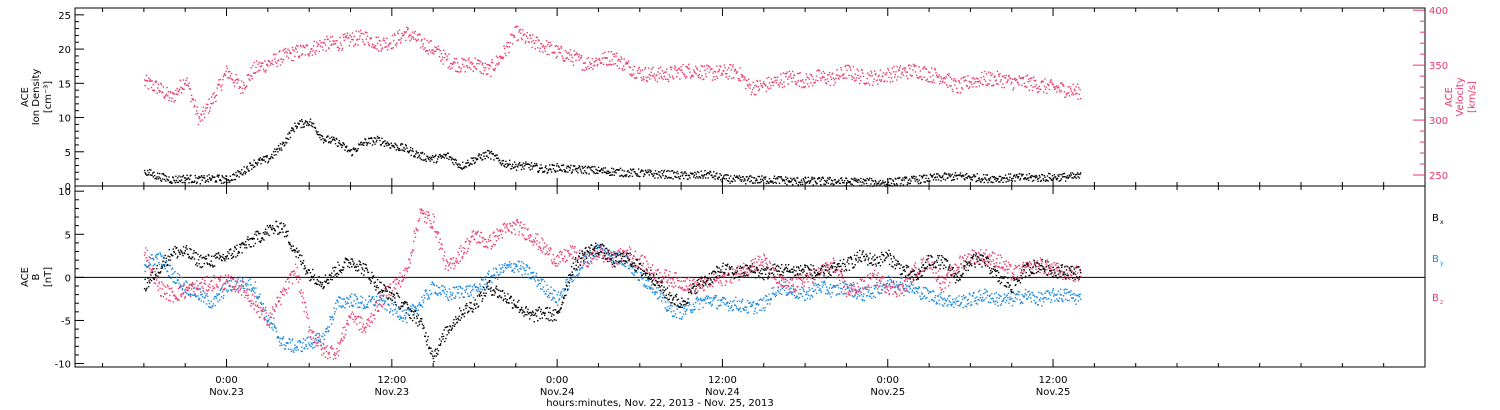 Image resolution: width=1500 pixels, height=410 pixels. What do you see at coordinates (68, 235) in the screenshot?
I see `b-tick-label: 5` at bounding box center [68, 235].